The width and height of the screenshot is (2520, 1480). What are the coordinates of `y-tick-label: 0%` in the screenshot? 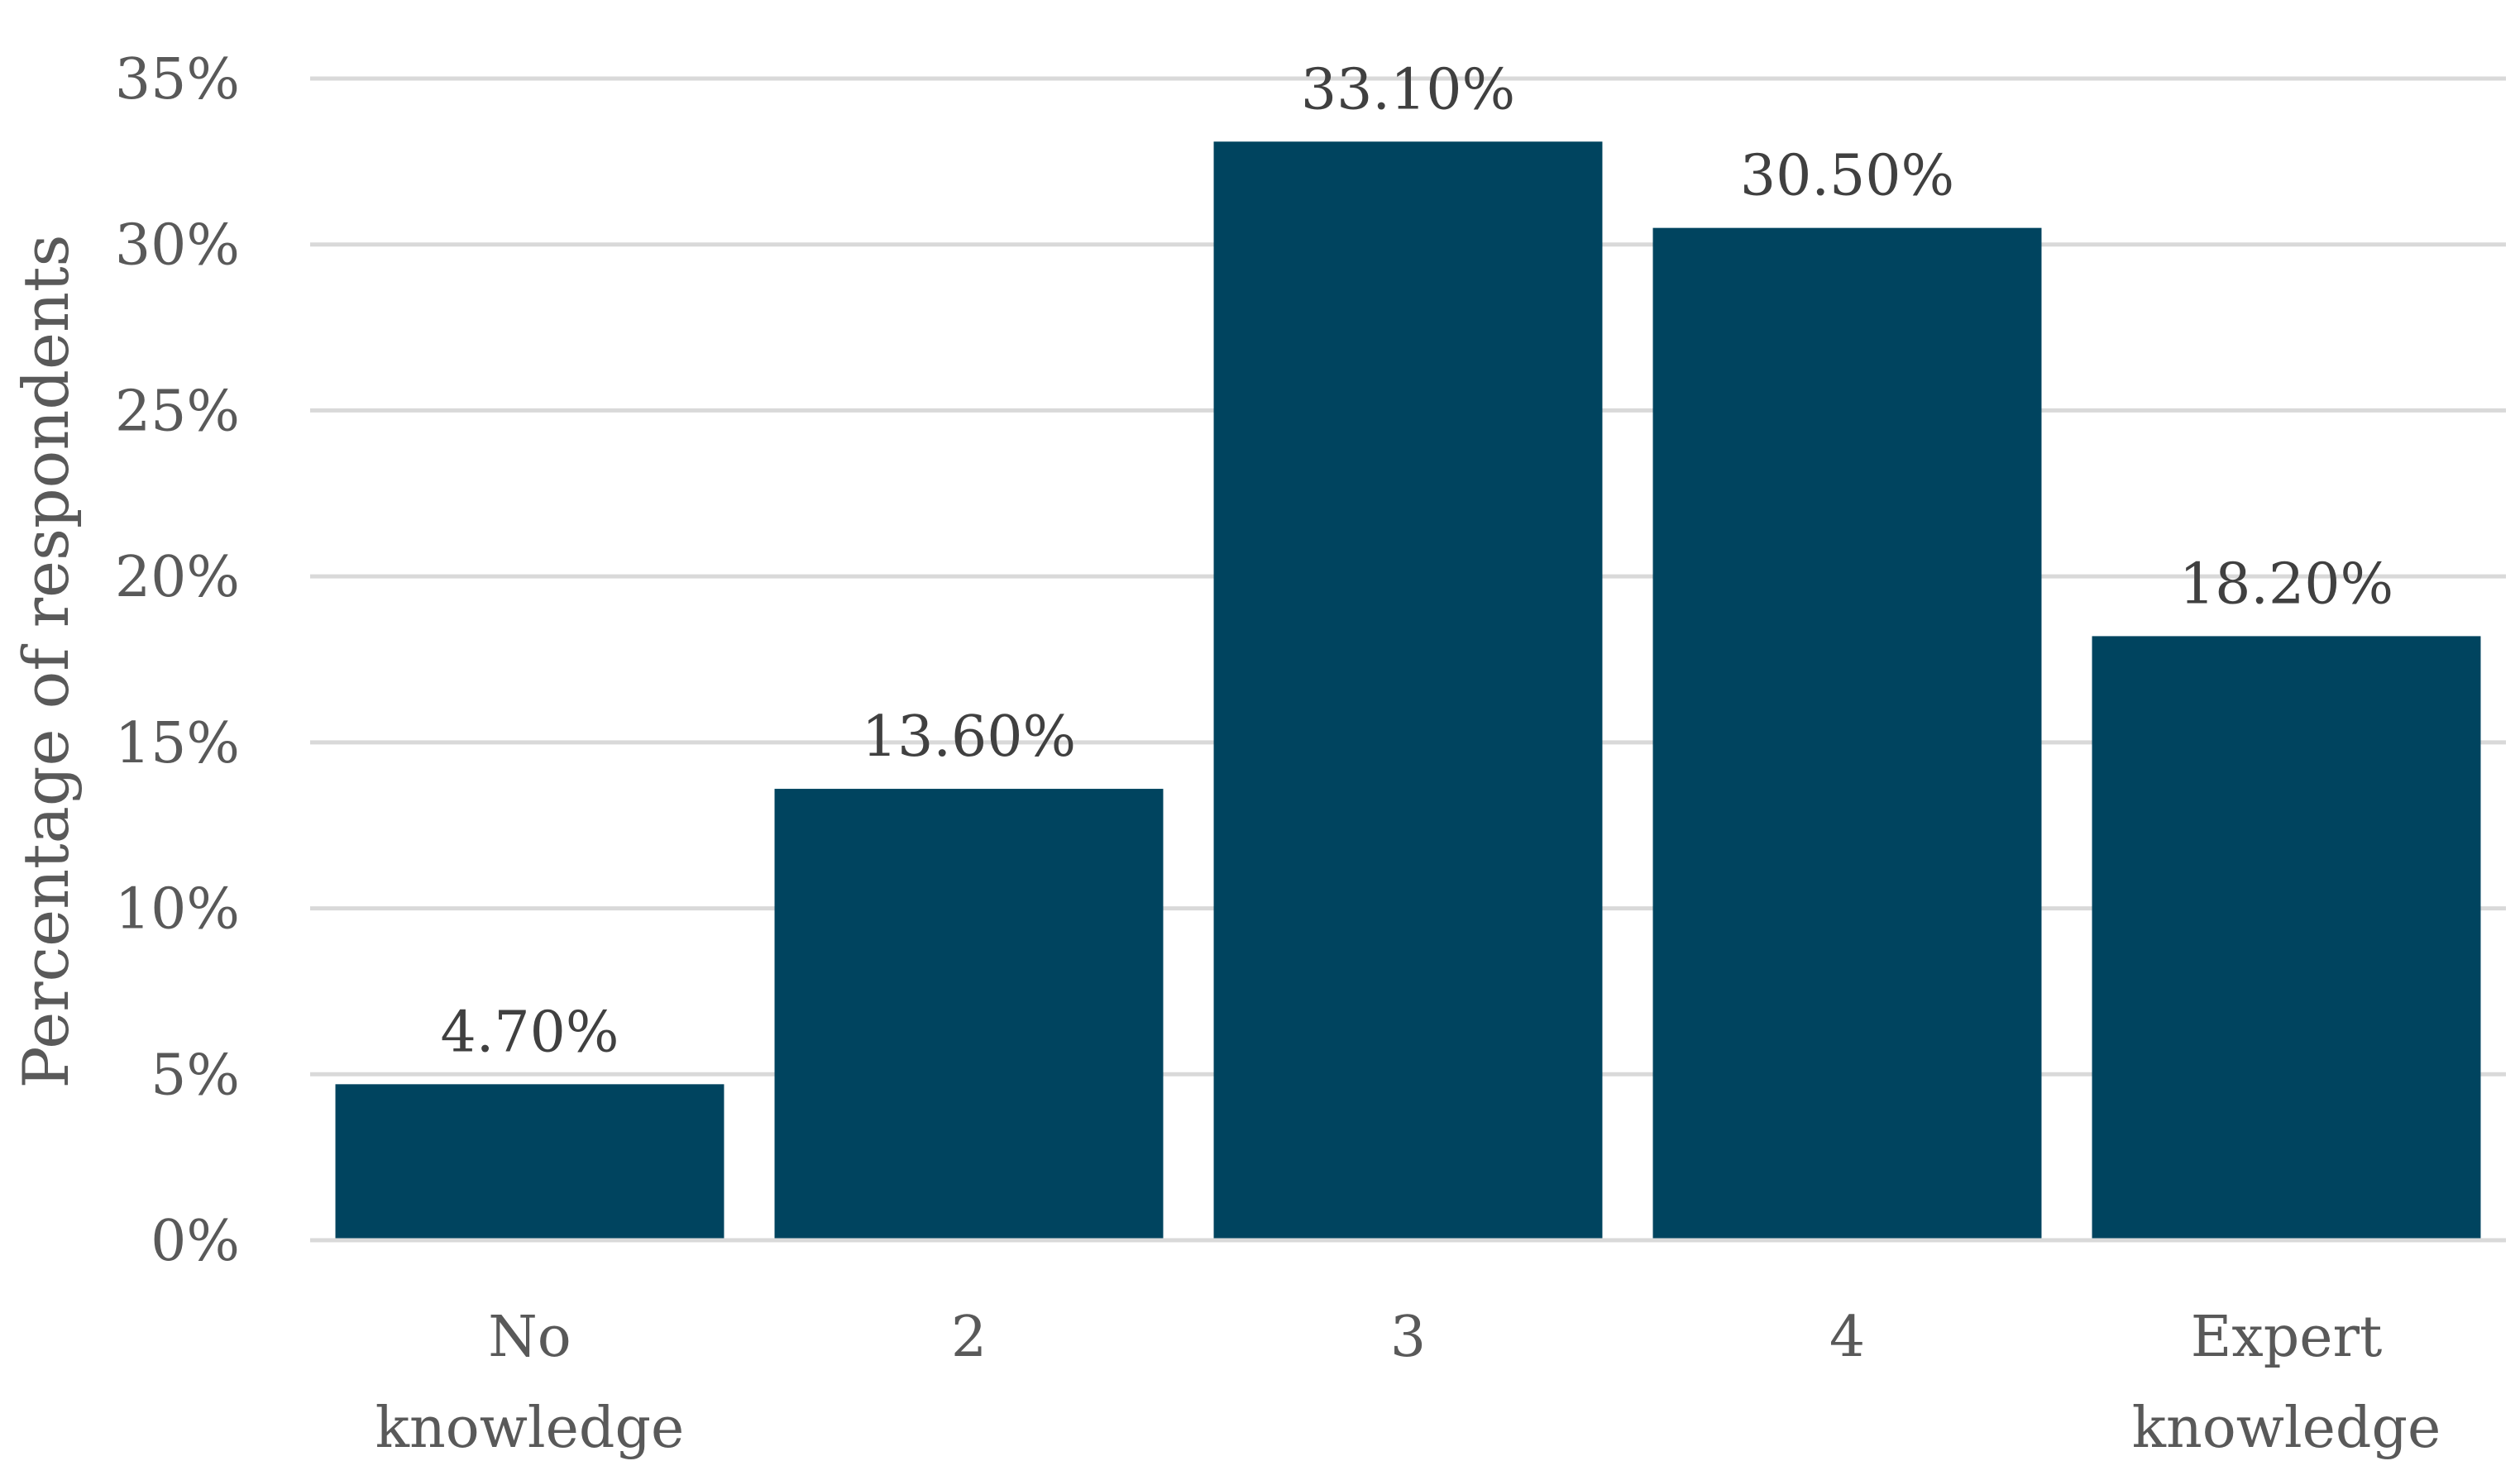 It's located at (195, 1241).